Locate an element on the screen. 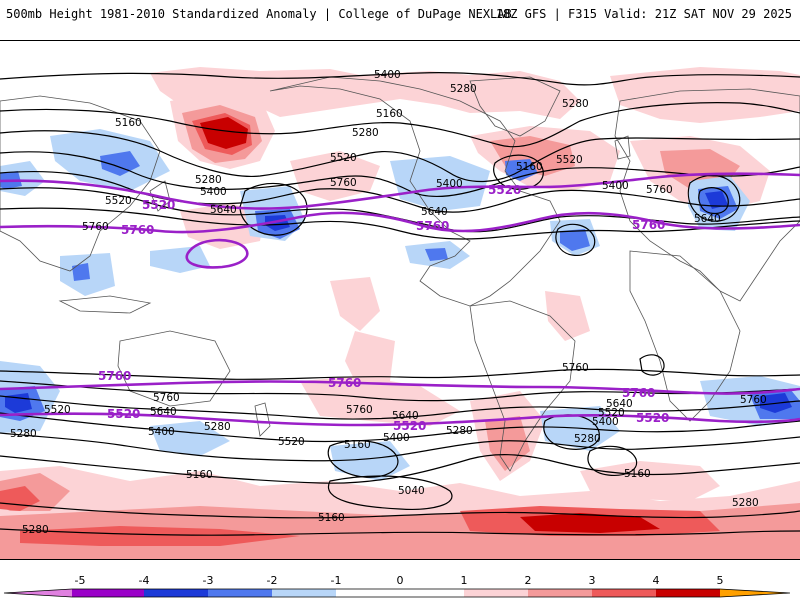 The width and height of the screenshot is (800, 604). pos-anomaly-s-indian is located at coordinates (650, 481).